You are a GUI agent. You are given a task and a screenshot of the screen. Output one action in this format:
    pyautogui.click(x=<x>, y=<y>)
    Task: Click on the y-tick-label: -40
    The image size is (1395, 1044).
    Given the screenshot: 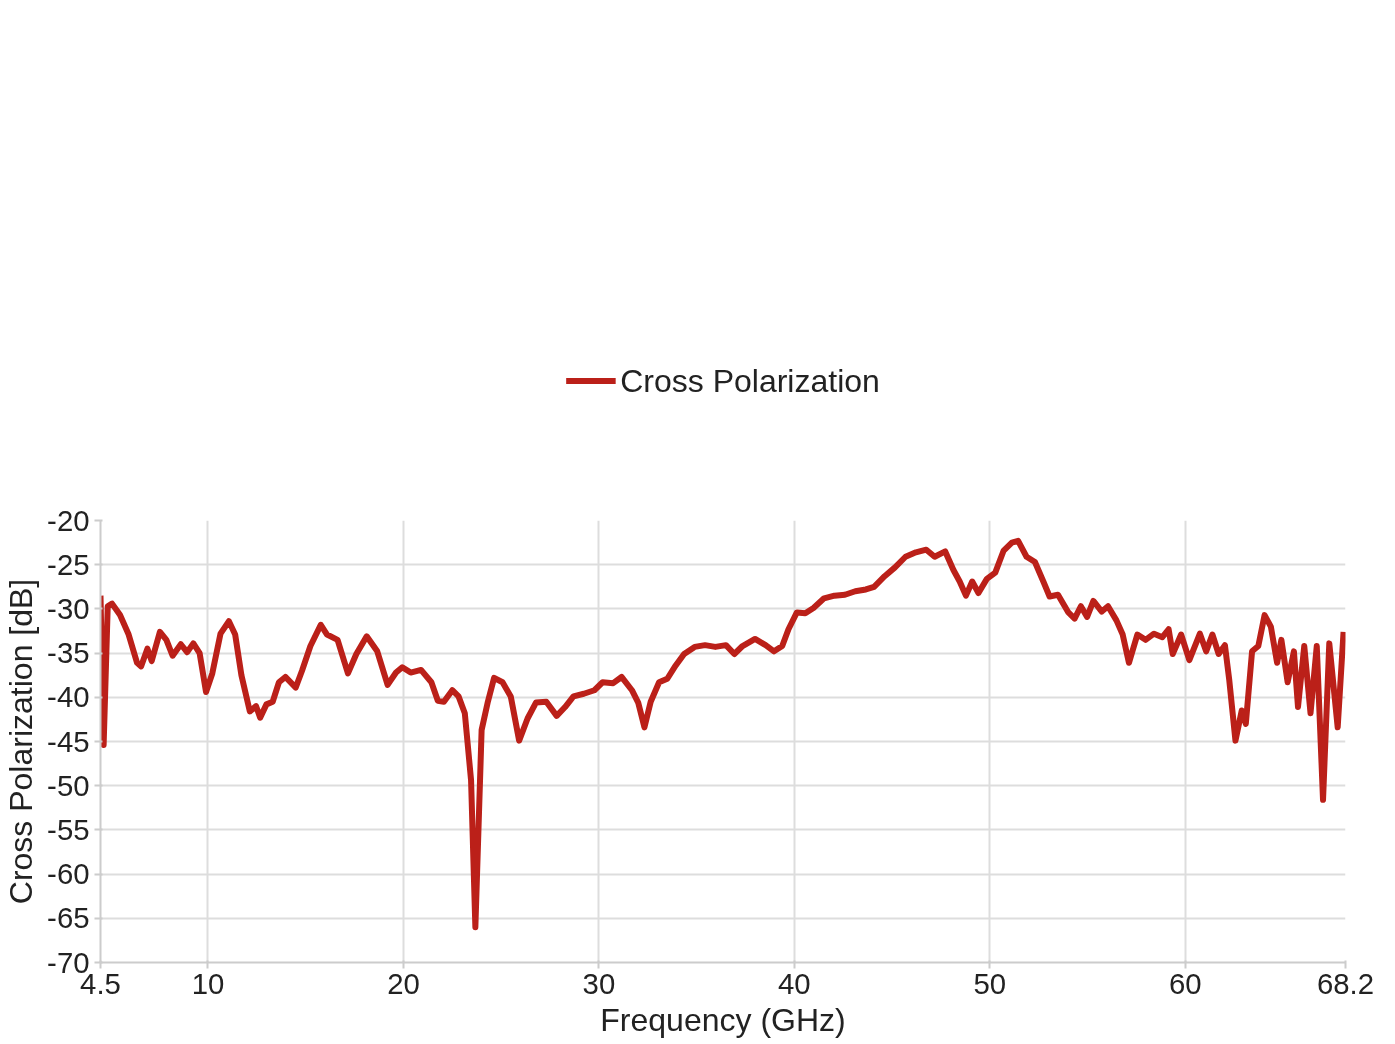 What is the action you would take?
    pyautogui.click(x=68, y=697)
    